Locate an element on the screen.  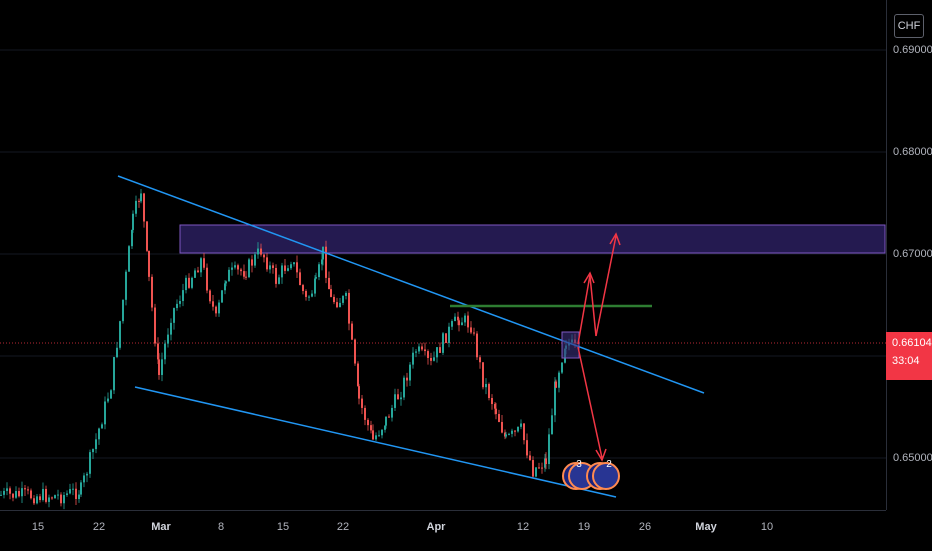
breakout-box is located at coordinates (570, 345).